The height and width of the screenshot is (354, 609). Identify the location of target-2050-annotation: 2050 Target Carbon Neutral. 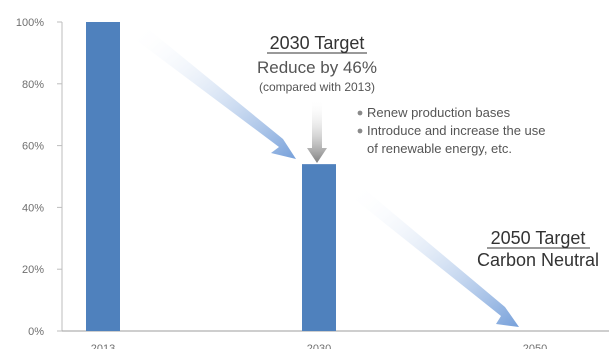
(538, 249).